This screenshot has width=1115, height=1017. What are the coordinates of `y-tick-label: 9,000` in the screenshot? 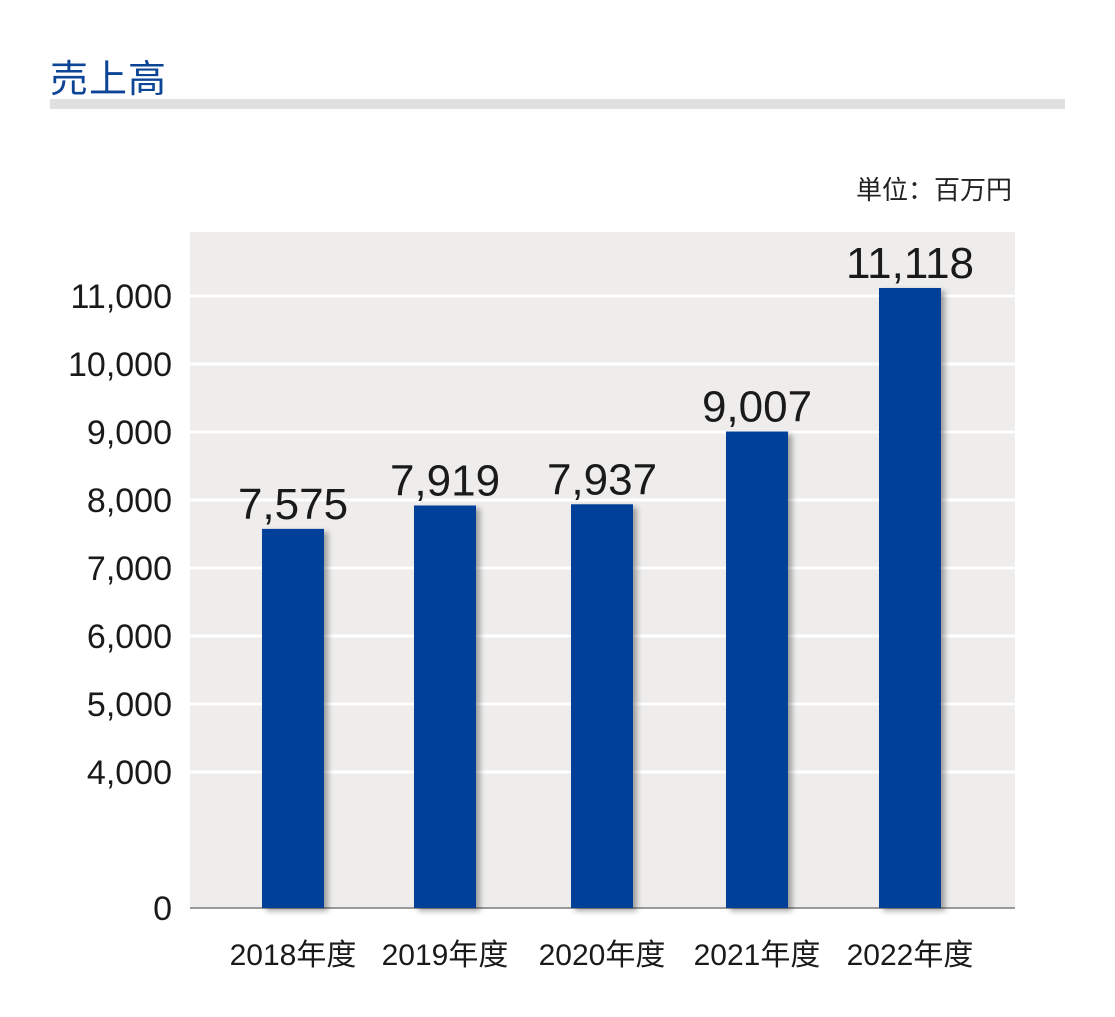 It's located at (129, 433).